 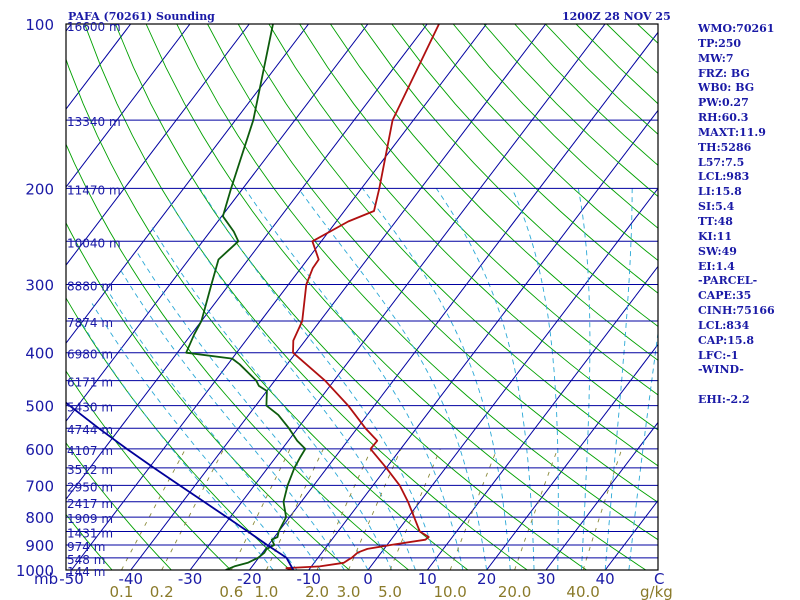 I want to click on mixing-ratio-label: 1.0, so click(x=266, y=591).